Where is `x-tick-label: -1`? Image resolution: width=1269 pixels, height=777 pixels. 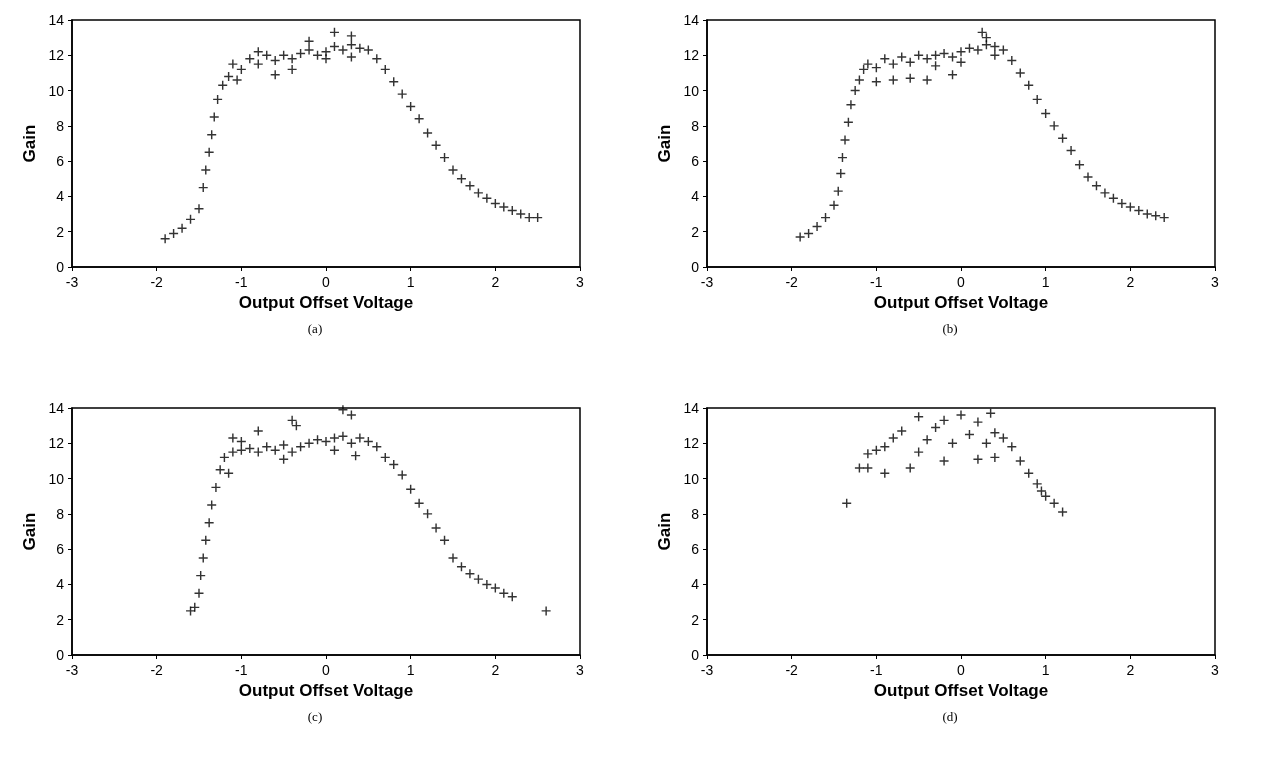
x-tick-label: -1 is located at coordinates (241, 282).